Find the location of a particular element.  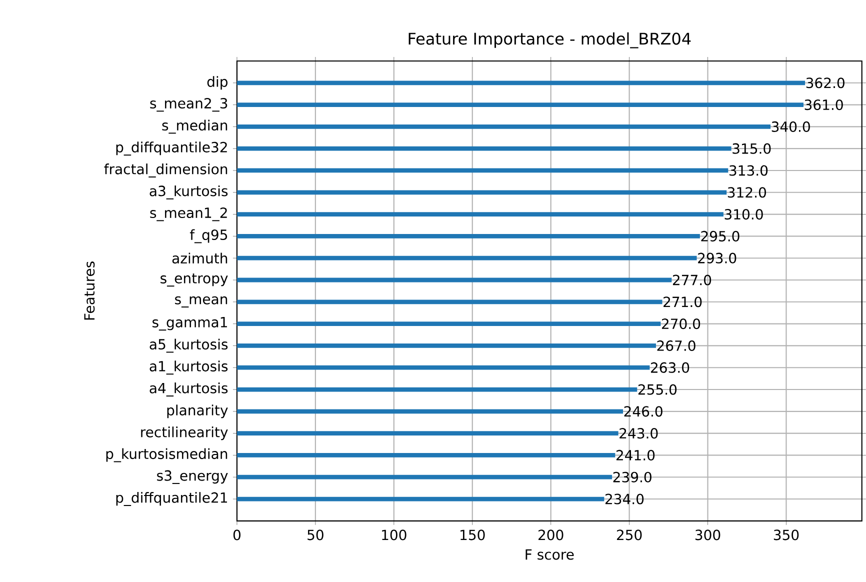

y-tick-label: p_diffquantile32 is located at coordinates (171, 149).